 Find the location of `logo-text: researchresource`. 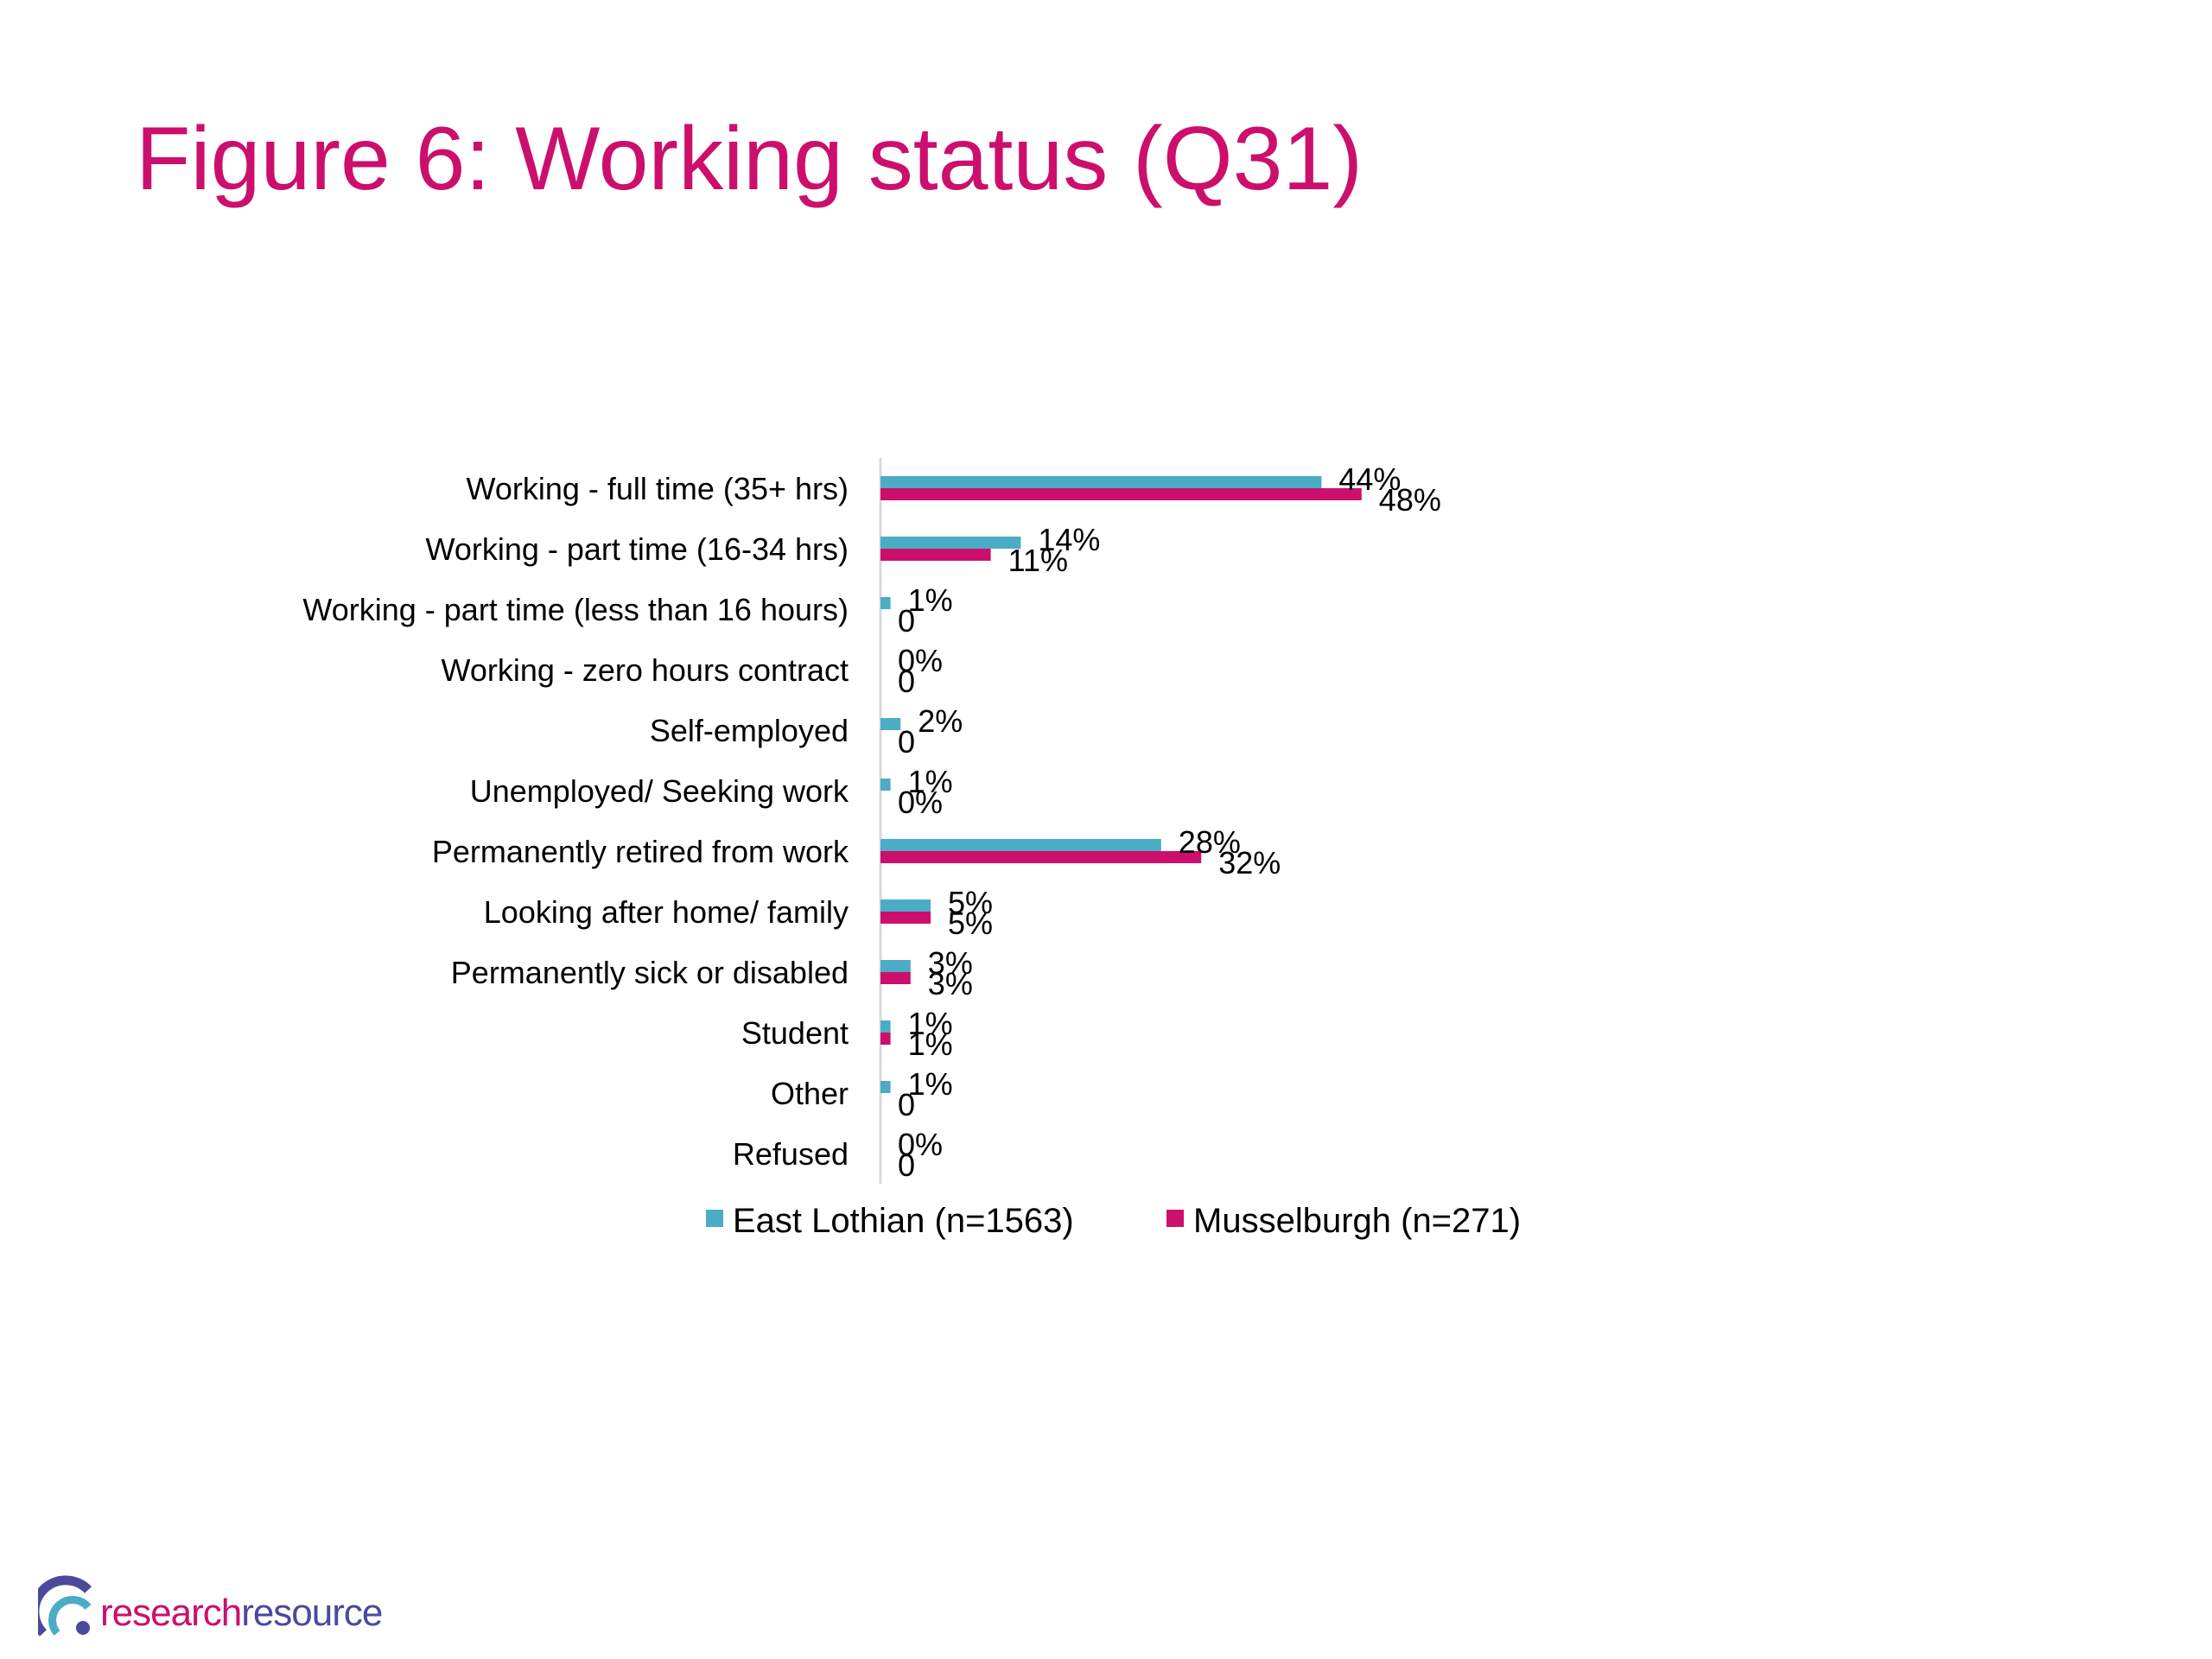

logo-text: researchresource is located at coordinates (241, 1613).